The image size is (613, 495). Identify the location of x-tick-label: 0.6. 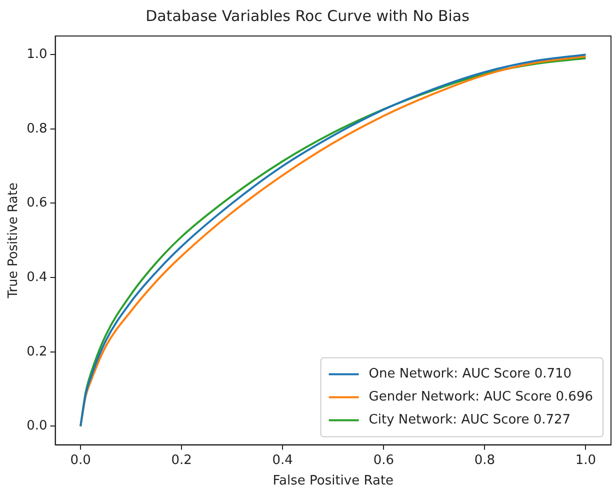
(383, 460).